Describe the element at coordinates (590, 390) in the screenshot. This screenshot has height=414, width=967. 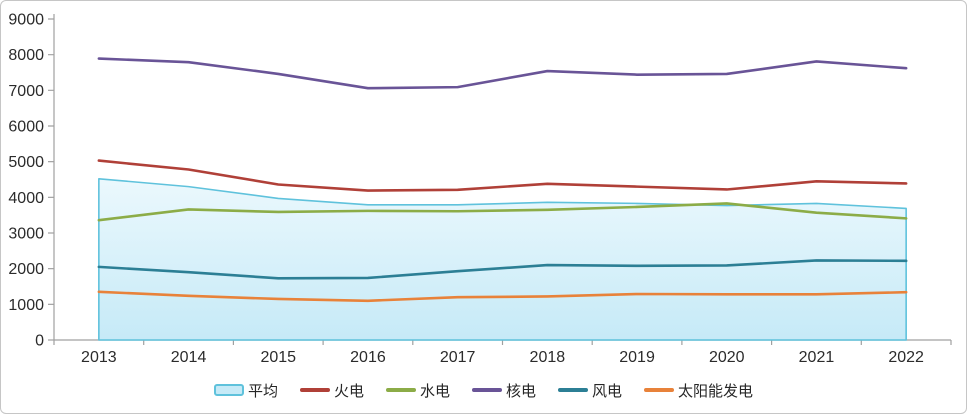
I see `legend-item-wind: 风电` at that location.